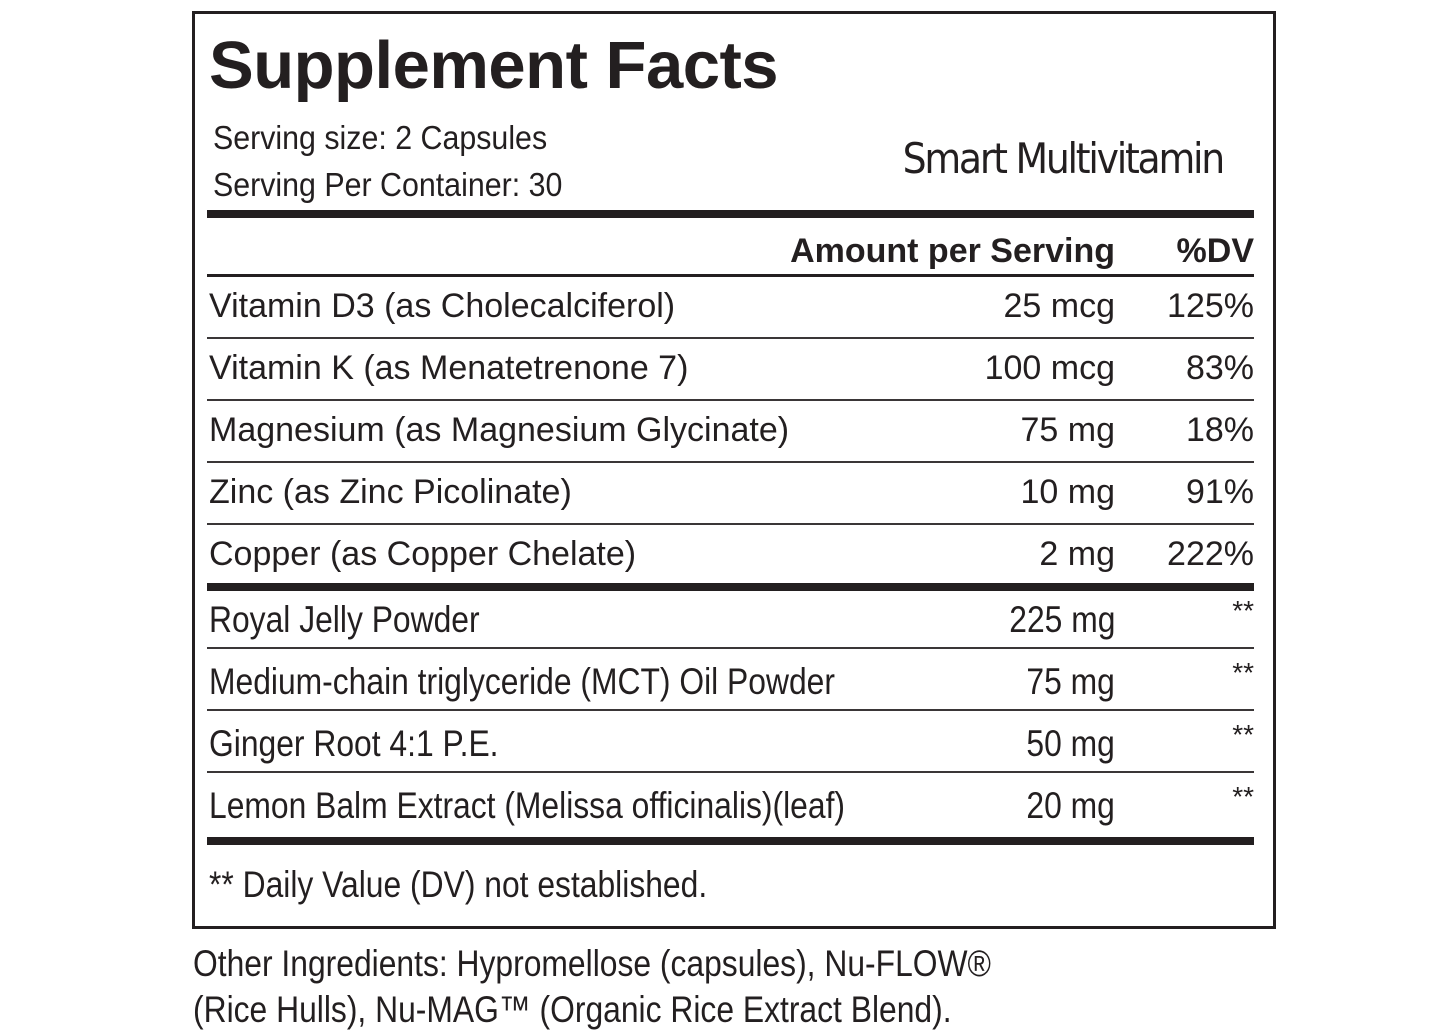 Image resolution: width=1445 pixels, height=1032 pixels. Describe the element at coordinates (388, 184) in the screenshot. I see `servings-per-container: Serving Per Container: 30` at that location.